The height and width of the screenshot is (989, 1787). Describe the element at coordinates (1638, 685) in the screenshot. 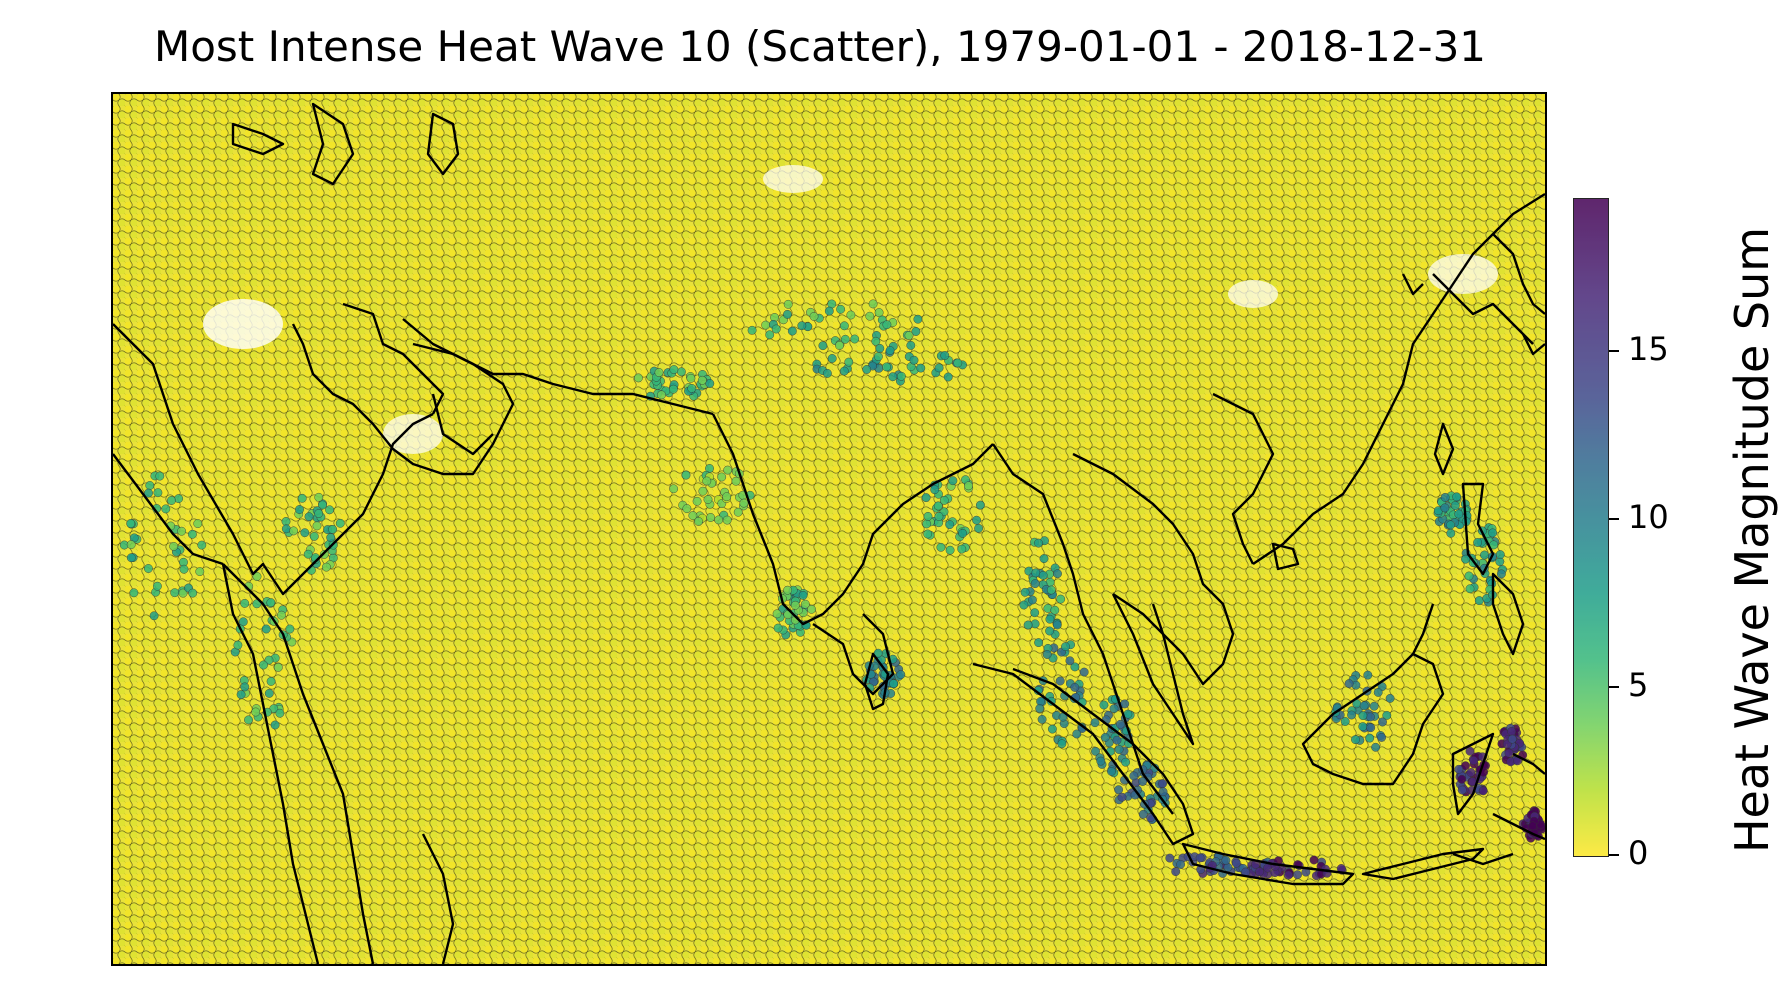

I see `colorbar-tick-label: 5` at that location.